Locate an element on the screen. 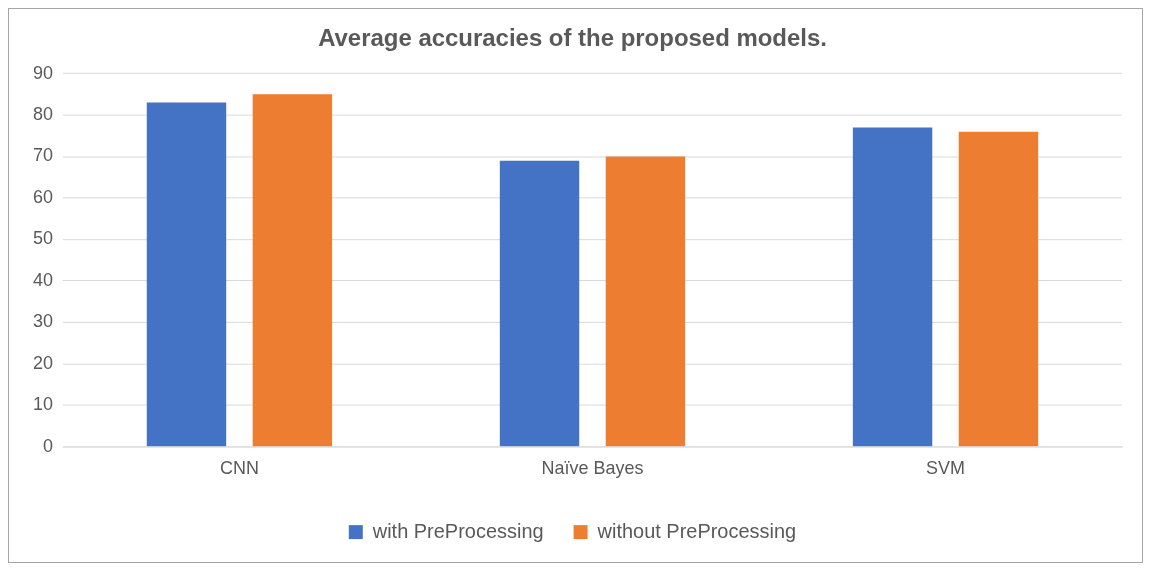  x-tick-label: Naïve Bayes is located at coordinates (592, 468).